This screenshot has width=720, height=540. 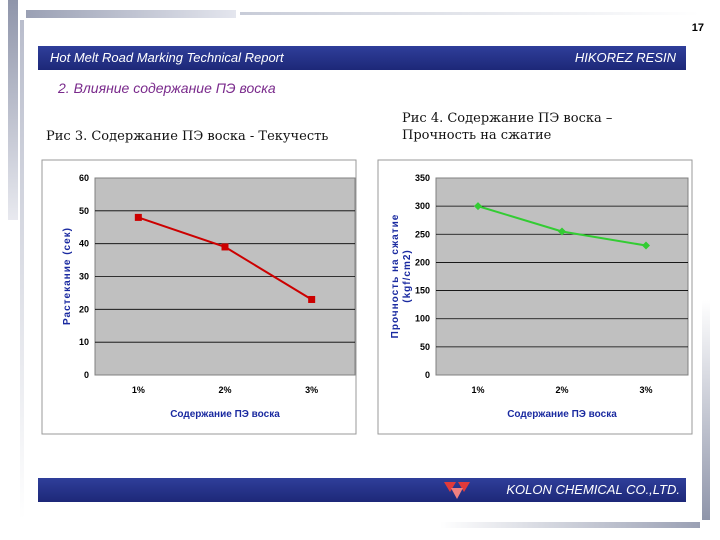 I want to click on company-name: KOLON CHEMICAL CO.,LTD., so click(x=593, y=489).